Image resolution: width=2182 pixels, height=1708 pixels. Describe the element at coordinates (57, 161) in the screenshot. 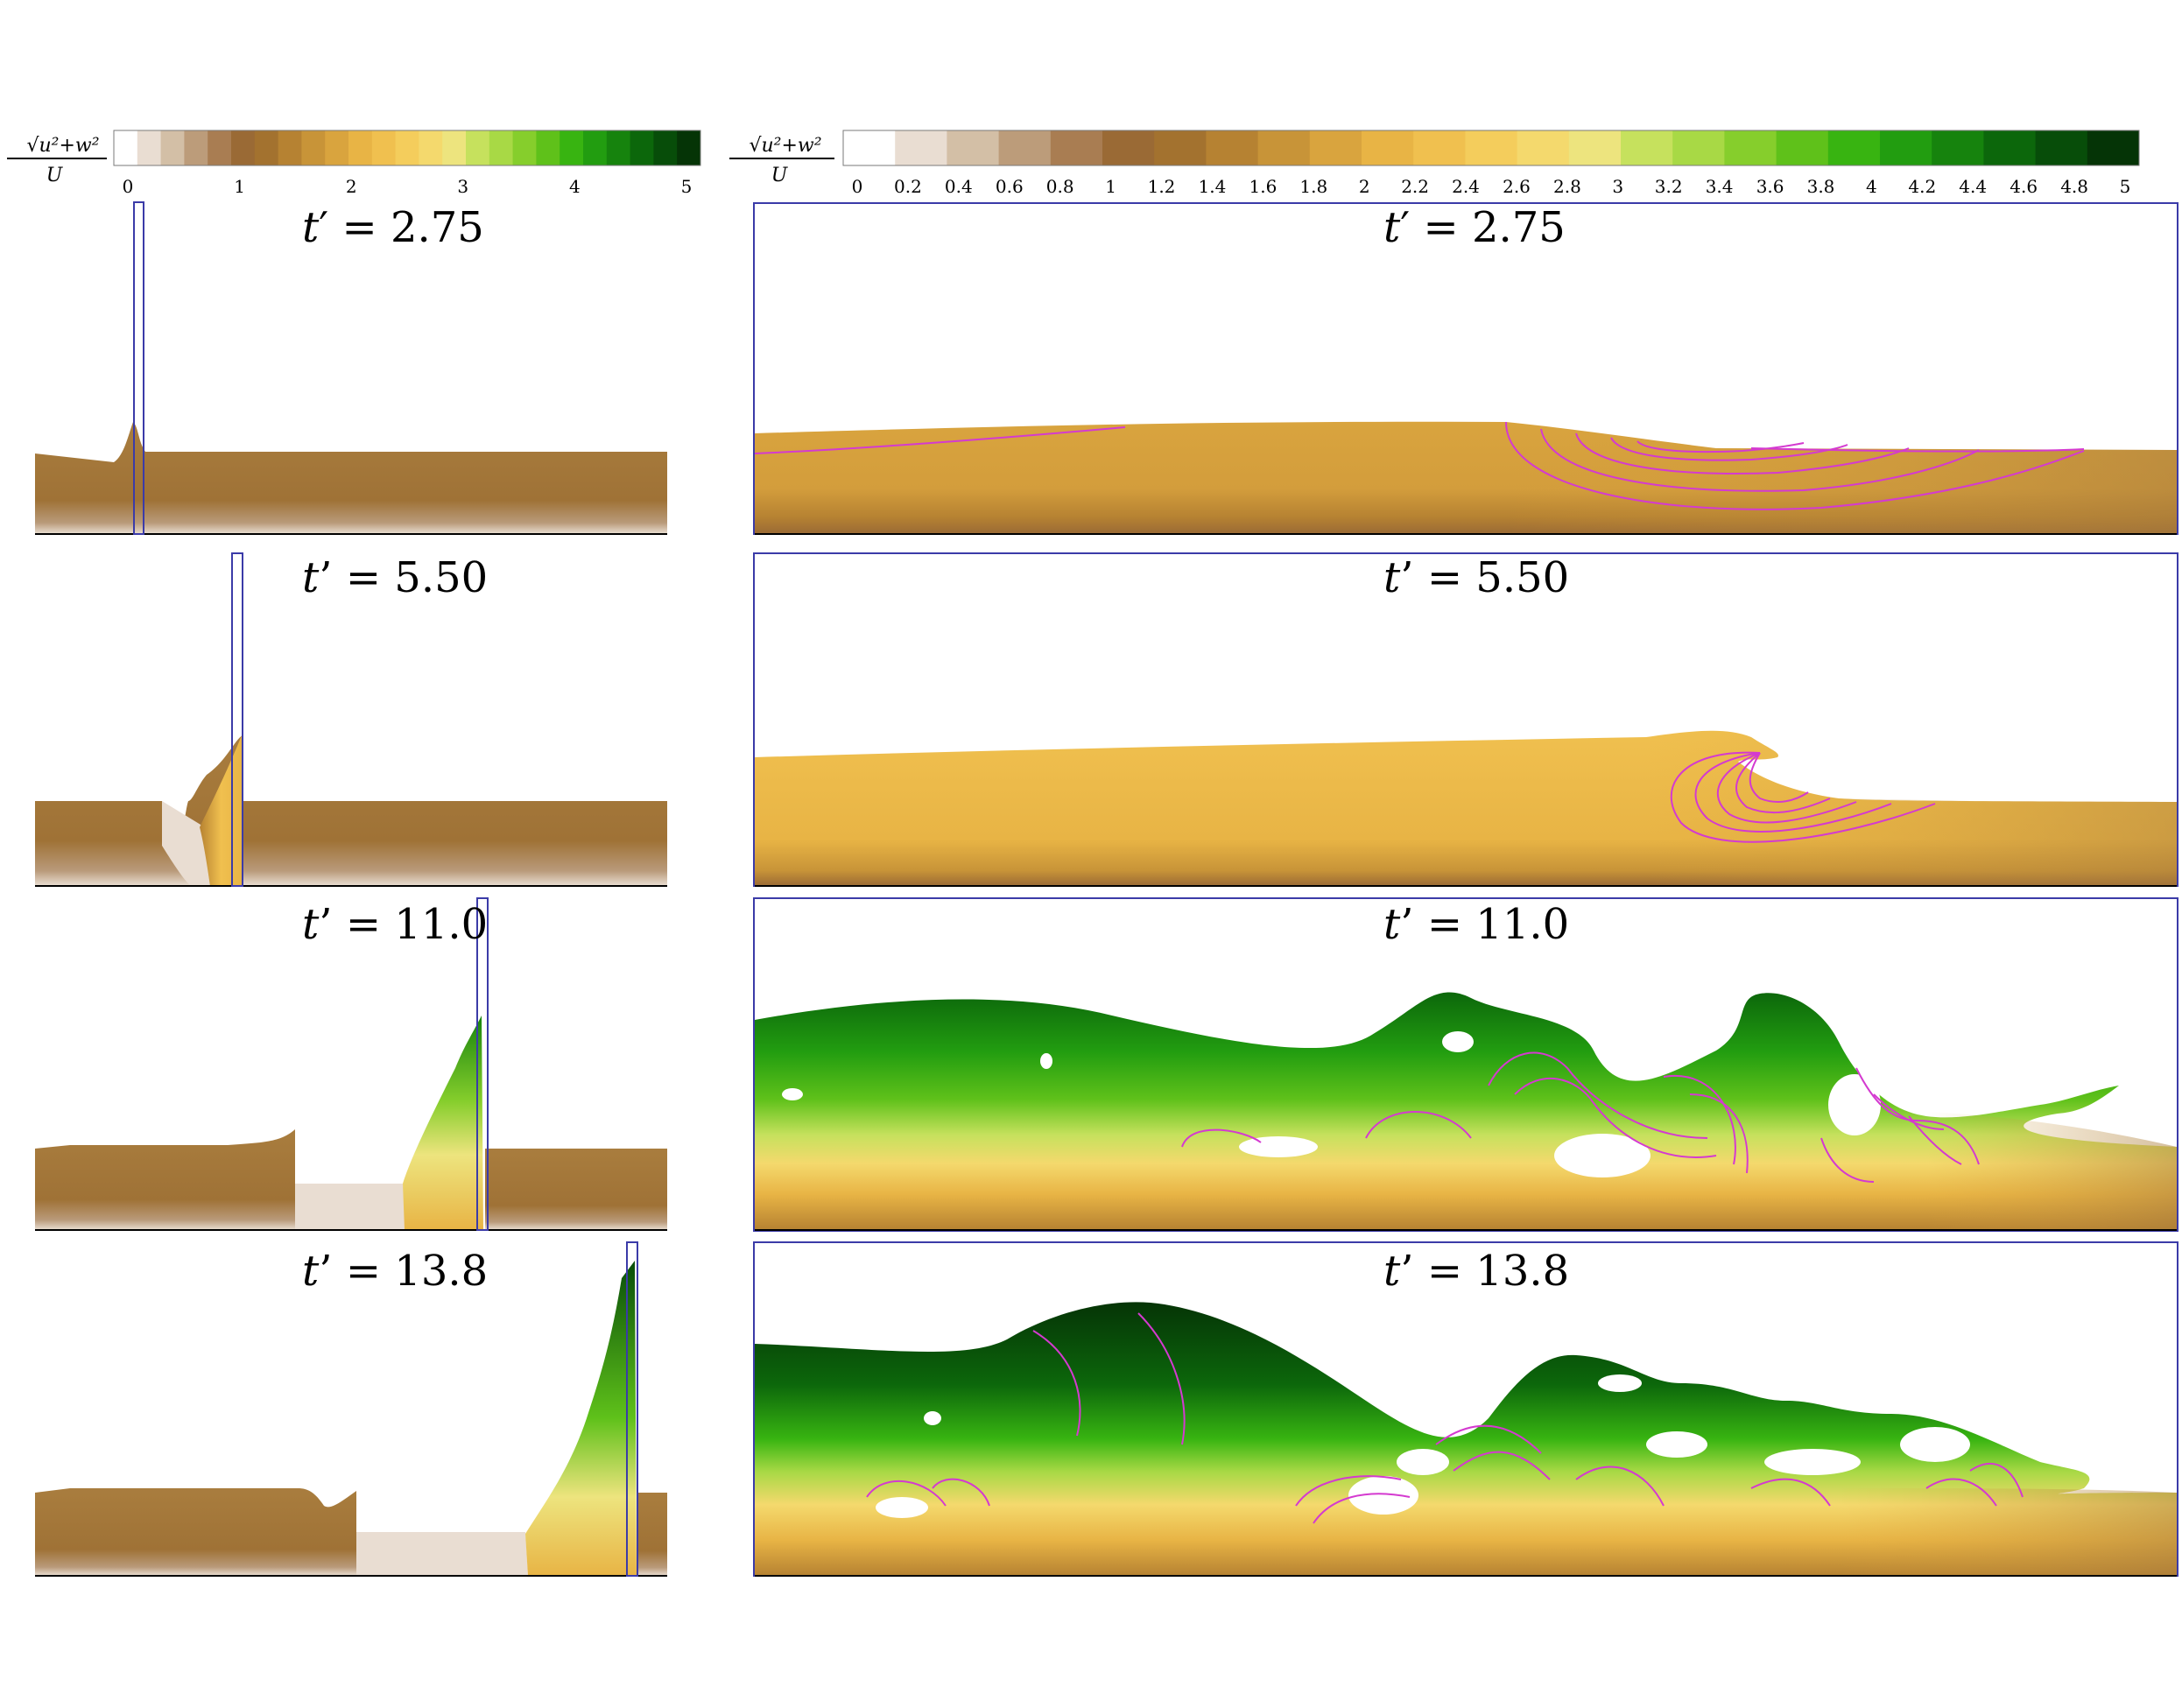

I see `left-colorbar-label: √u²+w² U` at that location.